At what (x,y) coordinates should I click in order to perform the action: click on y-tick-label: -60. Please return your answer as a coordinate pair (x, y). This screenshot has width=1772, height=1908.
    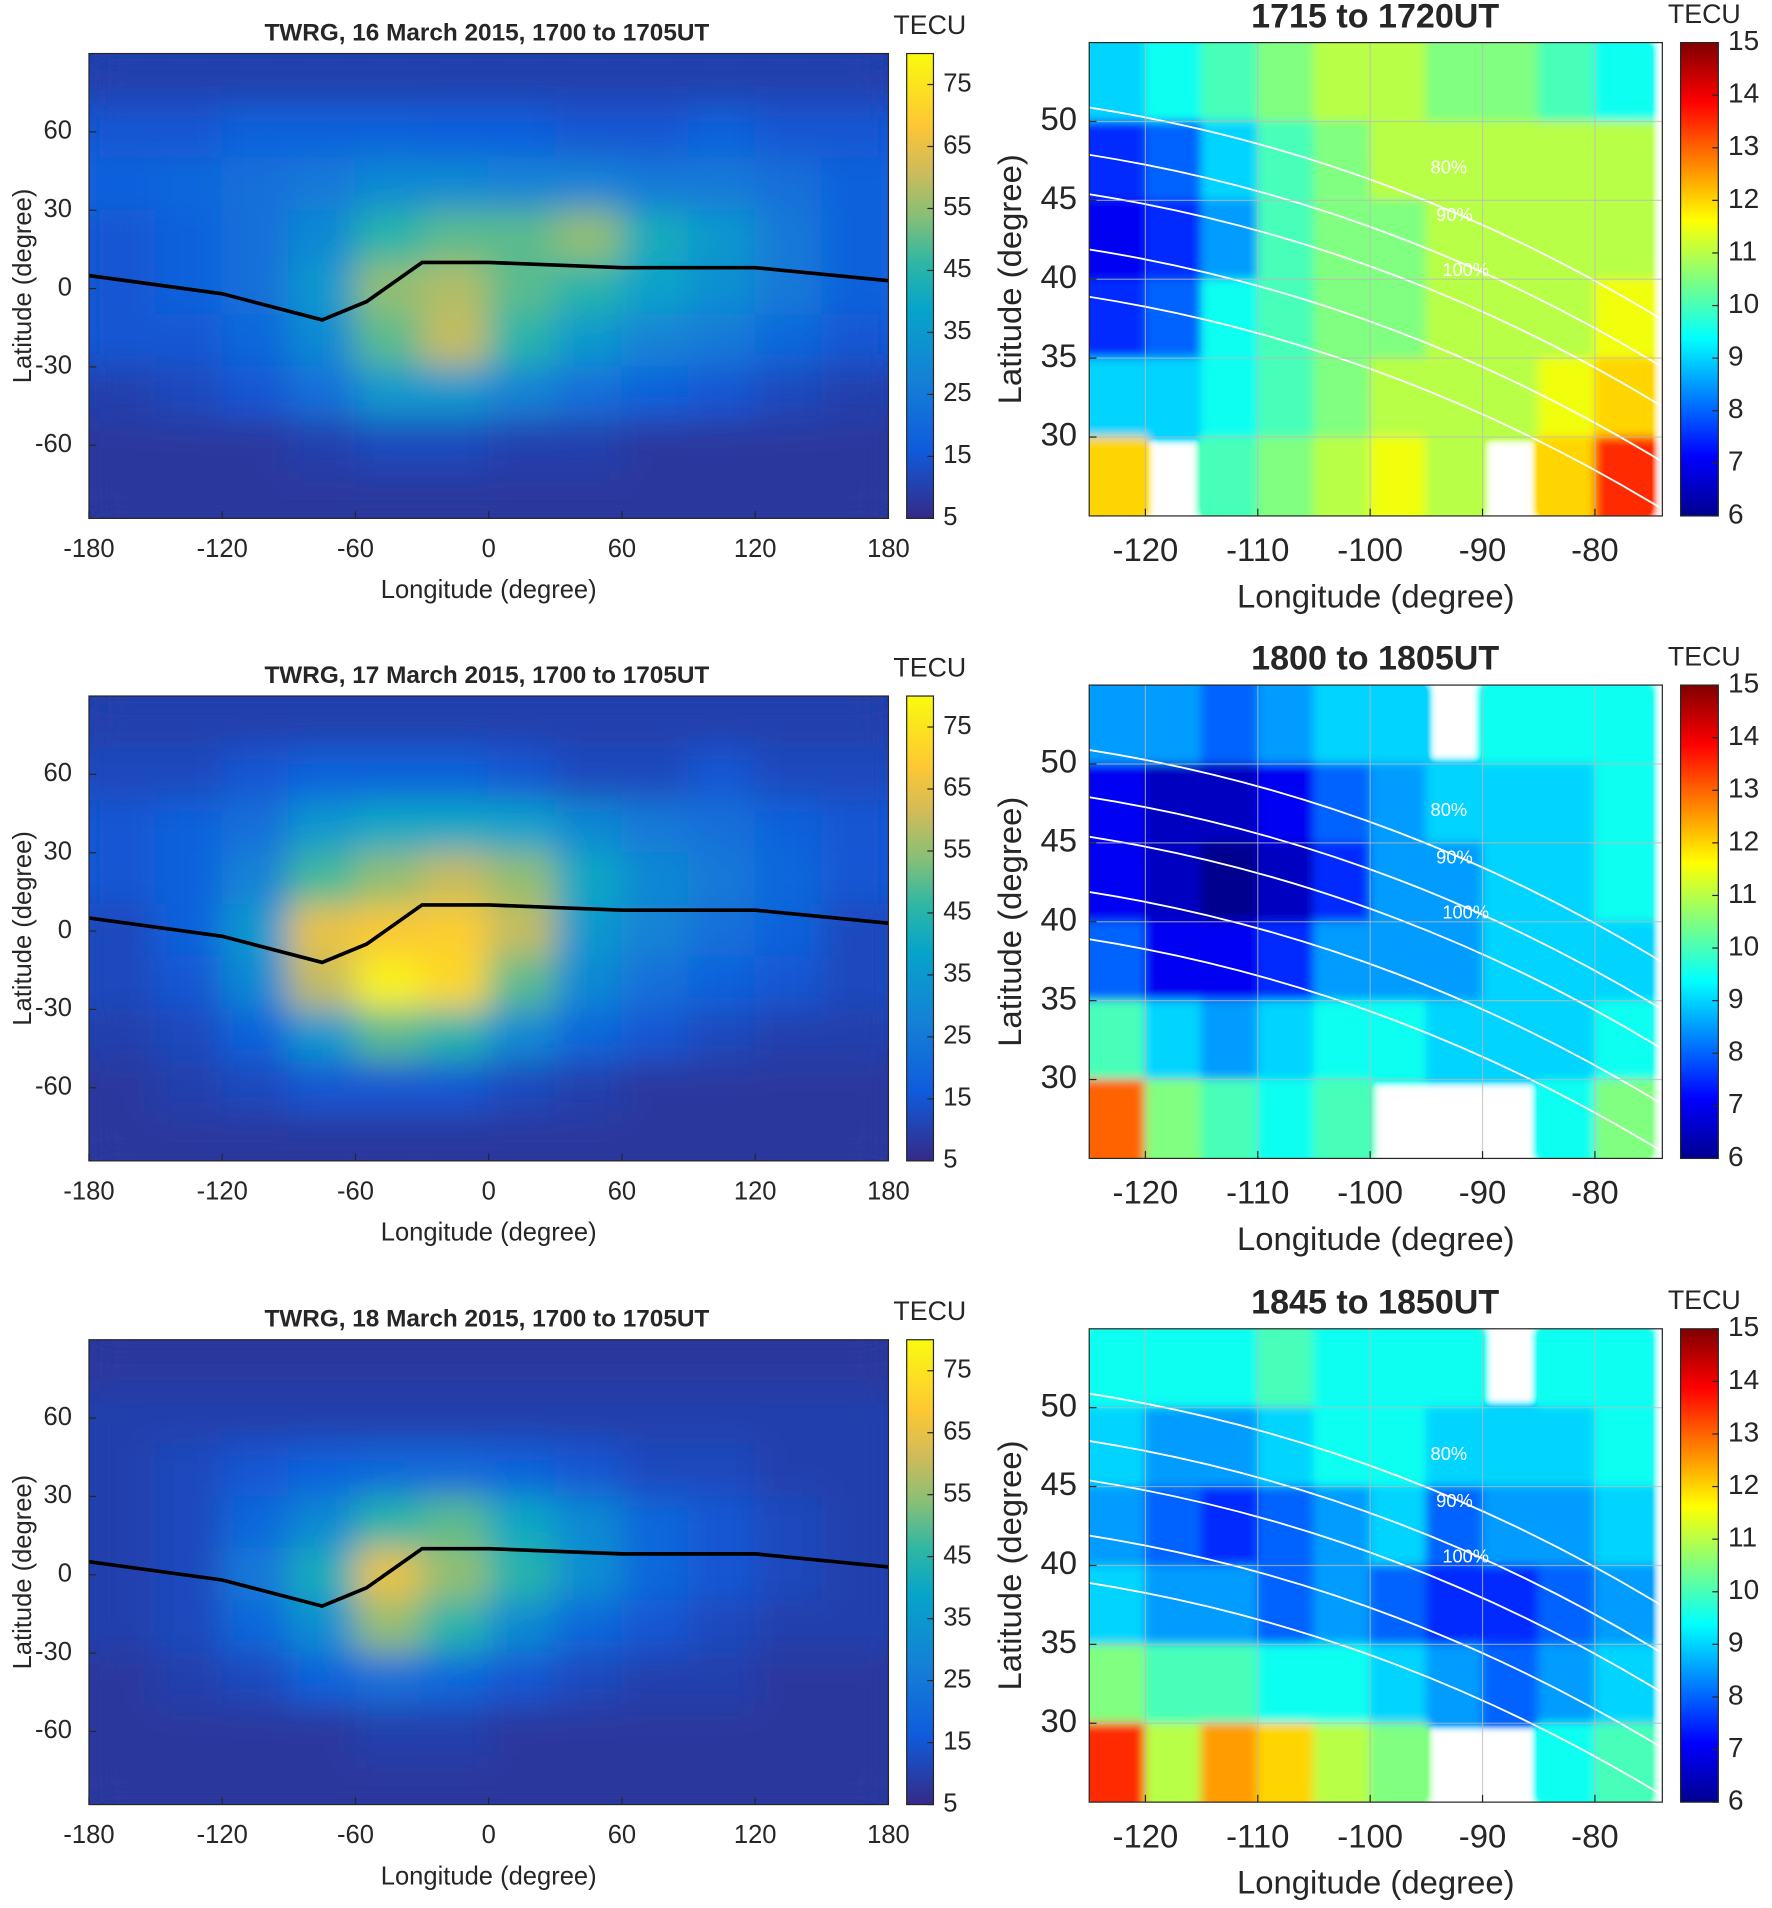
    Looking at the image, I should click on (53, 444).